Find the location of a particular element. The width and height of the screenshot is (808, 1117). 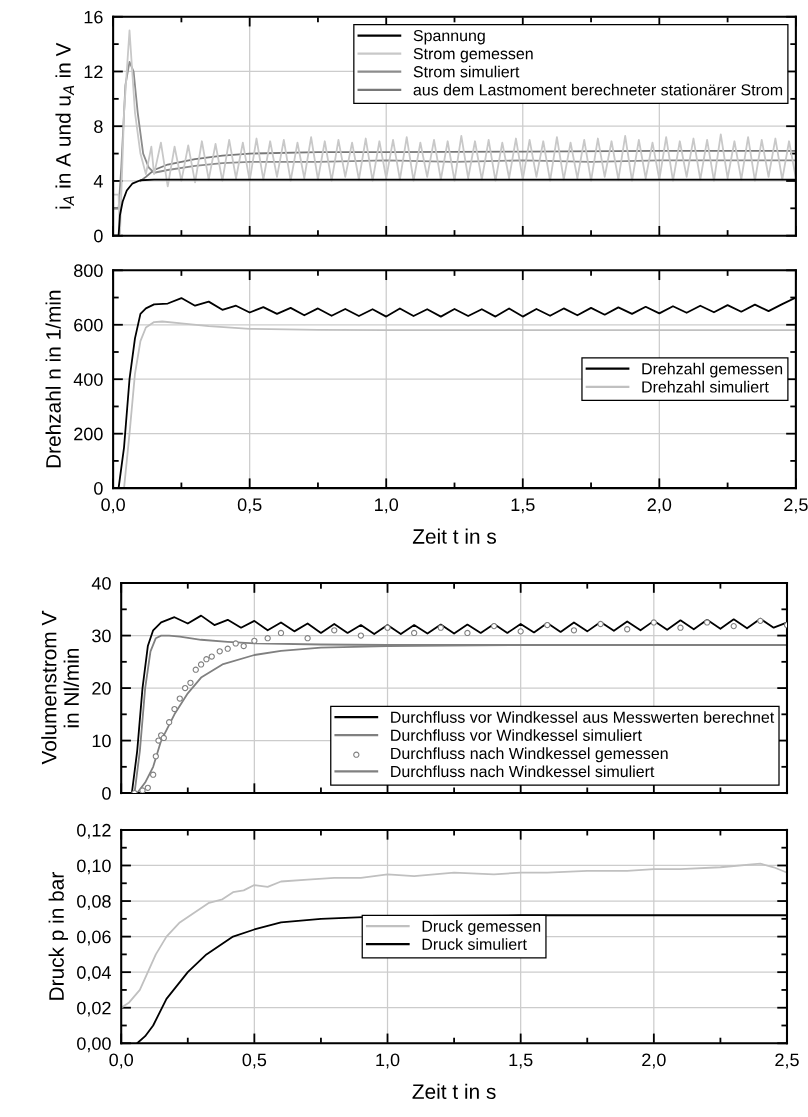

y-tick-label: 0,04 is located at coordinates (94, 974).